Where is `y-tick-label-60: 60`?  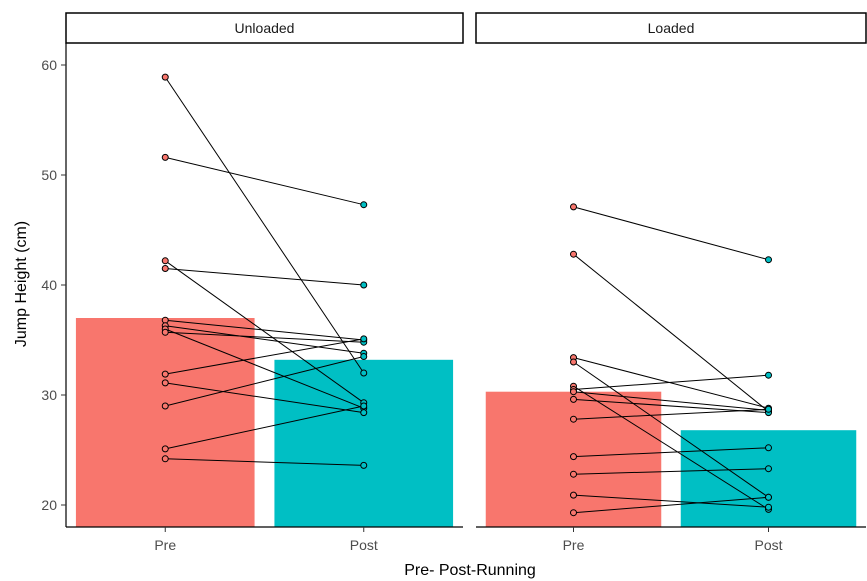
y-tick-label-60: 60 is located at coordinates (49, 65).